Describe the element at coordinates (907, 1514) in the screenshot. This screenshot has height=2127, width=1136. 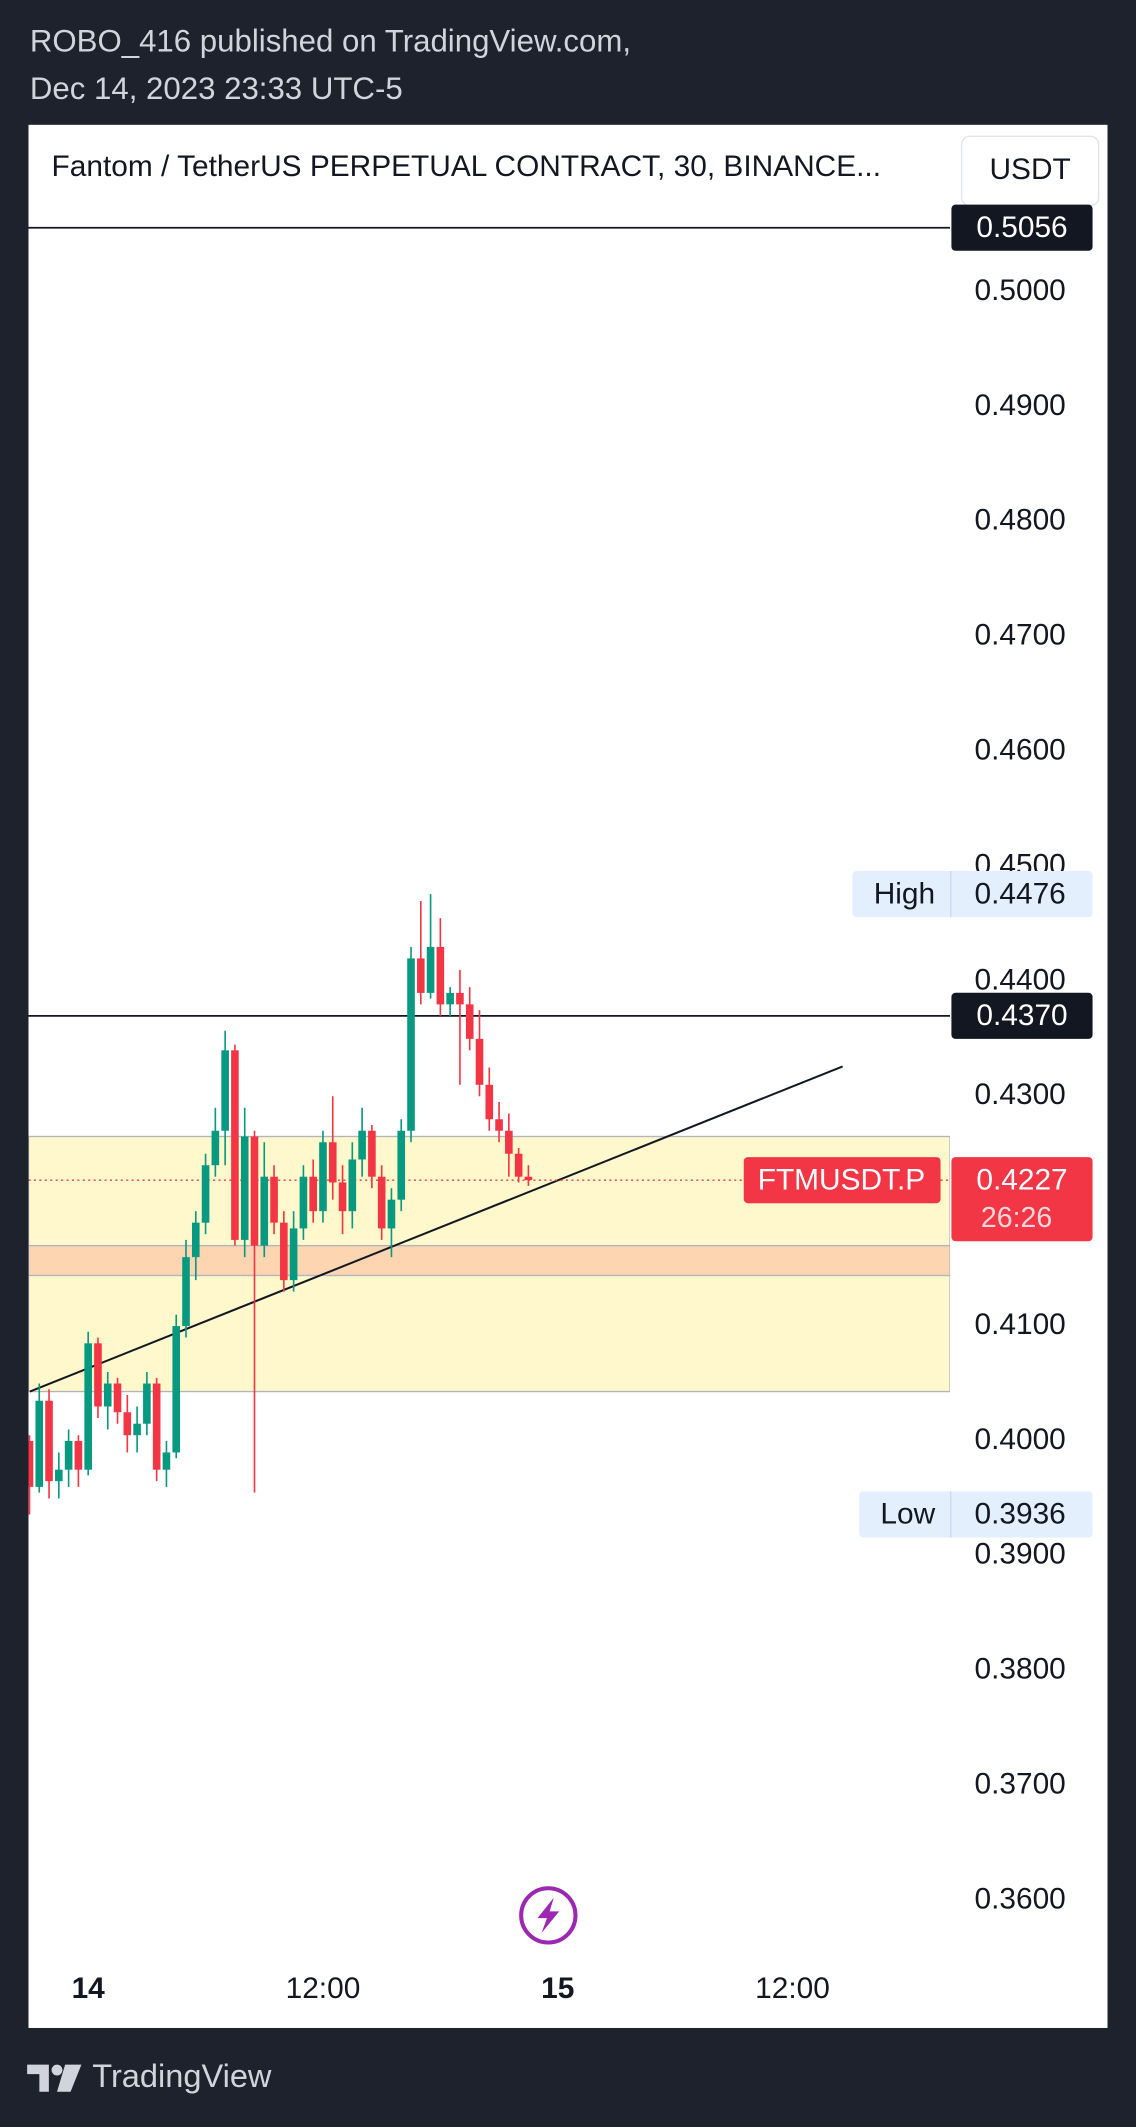
I see `extreme-tag-label: Low` at that location.